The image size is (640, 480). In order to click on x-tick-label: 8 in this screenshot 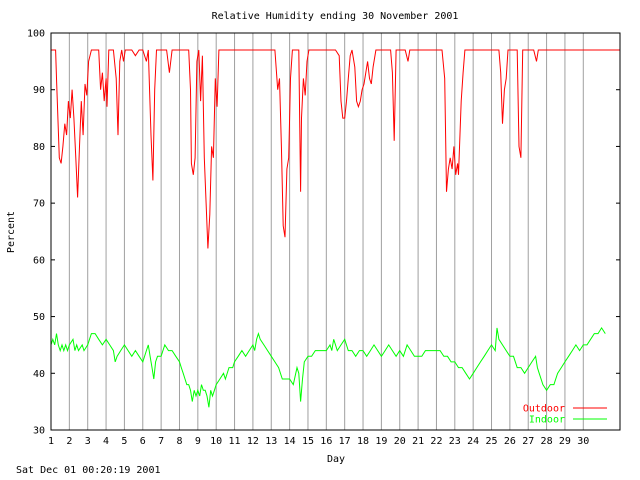, I will do `click(179, 441)`.